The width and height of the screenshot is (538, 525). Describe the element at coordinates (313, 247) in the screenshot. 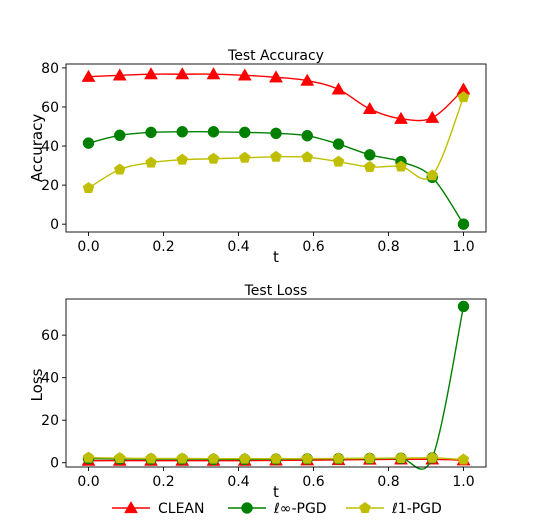

I see `accuracy-x-tick-label: 0.6` at that location.